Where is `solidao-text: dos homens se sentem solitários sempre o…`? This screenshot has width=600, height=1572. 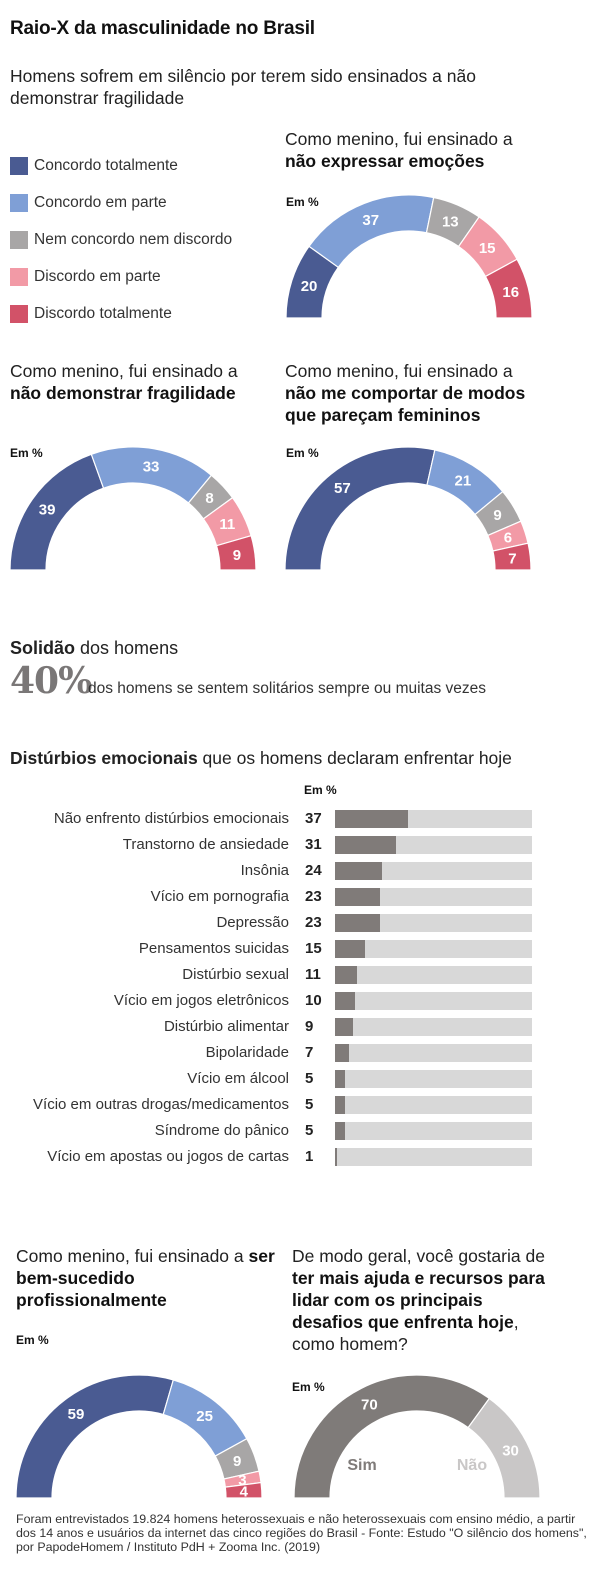
solidao-text: dos homens se sentem solitários sempre o… is located at coordinates (287, 688).